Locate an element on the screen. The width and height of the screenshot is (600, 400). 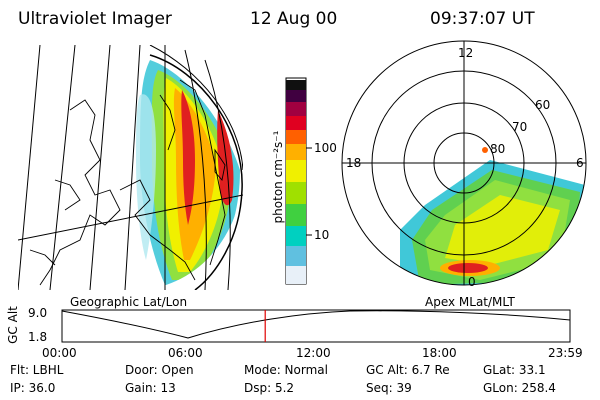
lat-label-60: 60 is located at coordinates (543, 105).